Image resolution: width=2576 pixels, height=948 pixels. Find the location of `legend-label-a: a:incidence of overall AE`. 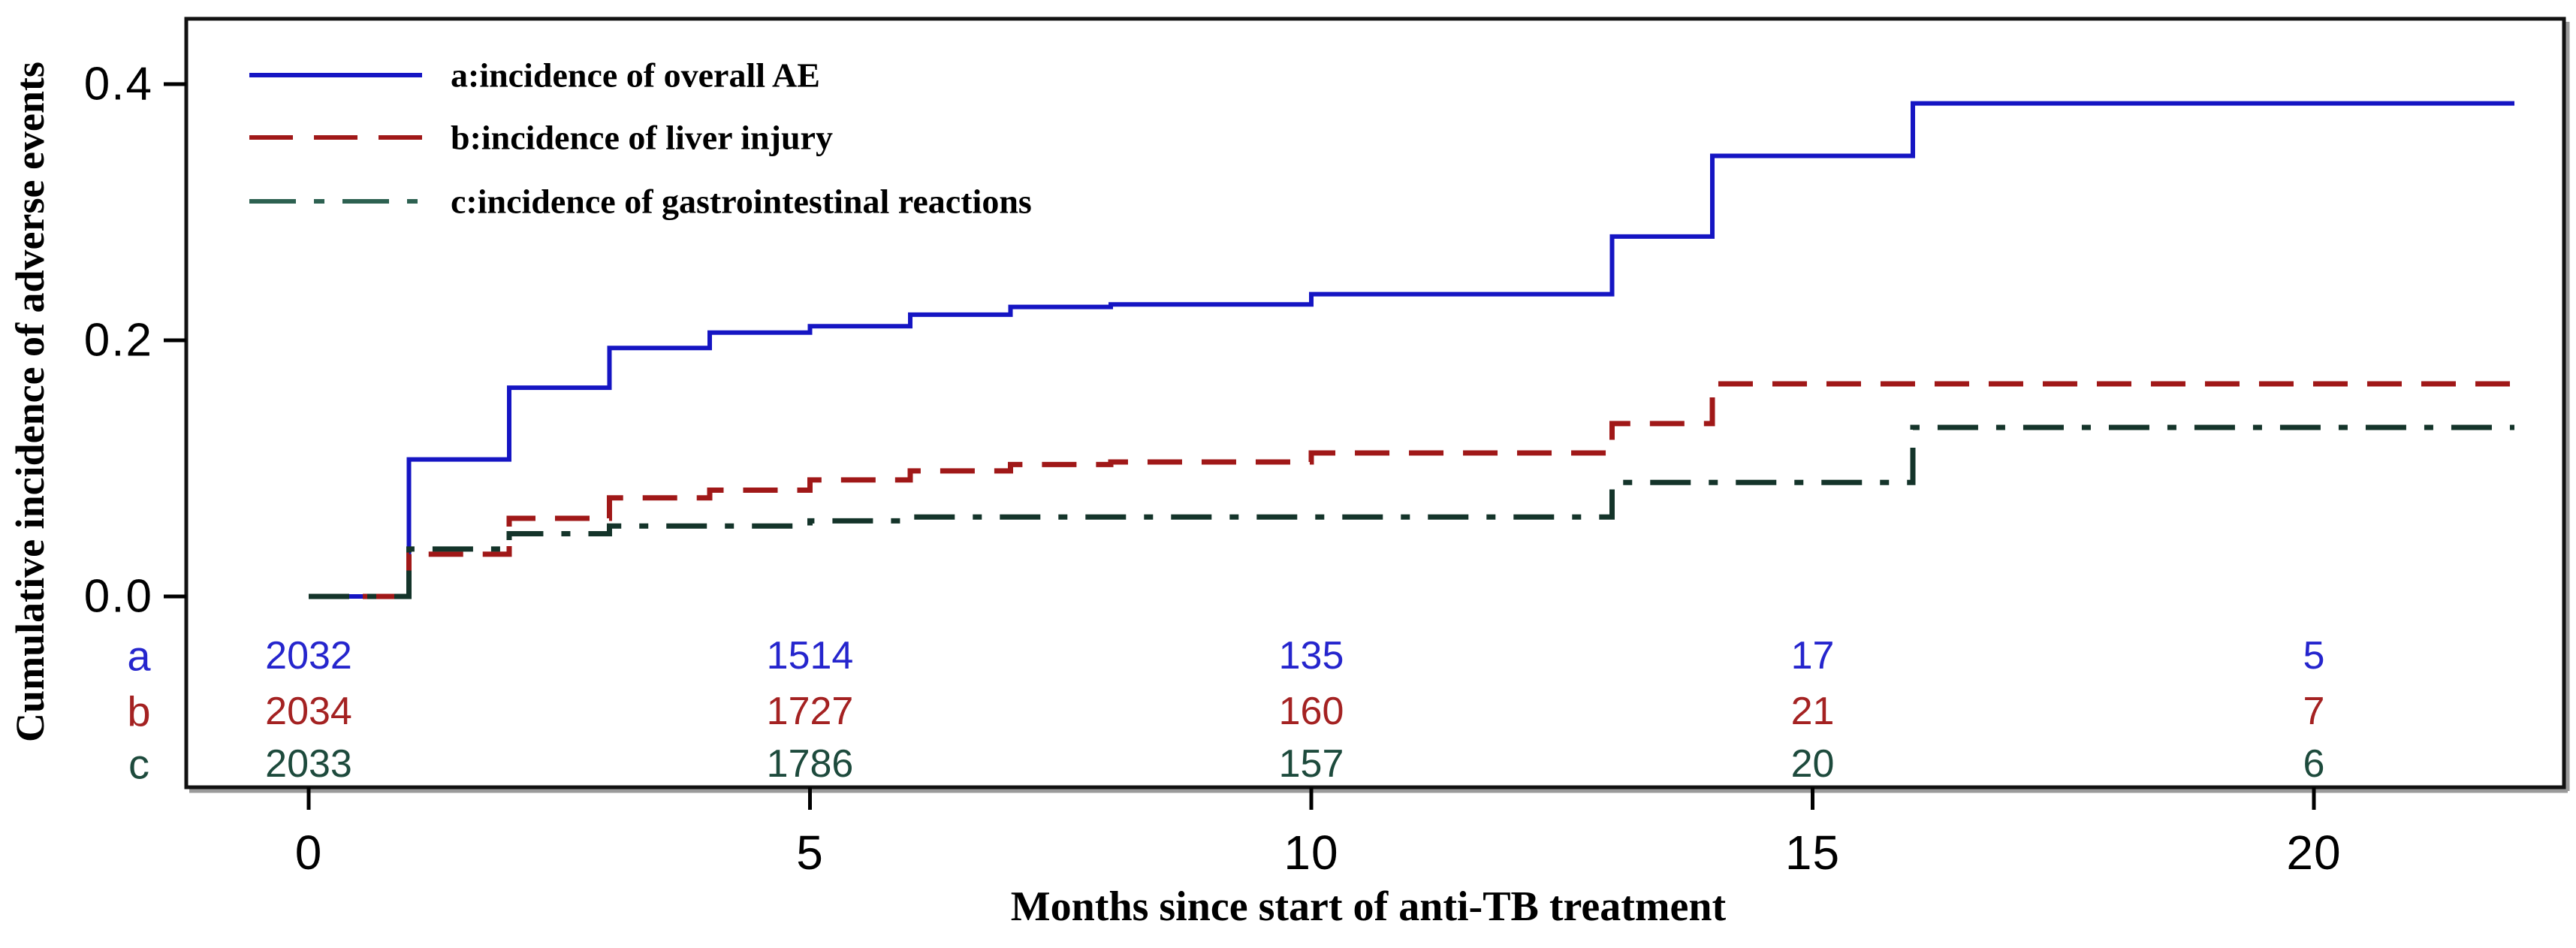

legend-label-a: a:incidence of overall AE is located at coordinates (636, 75).